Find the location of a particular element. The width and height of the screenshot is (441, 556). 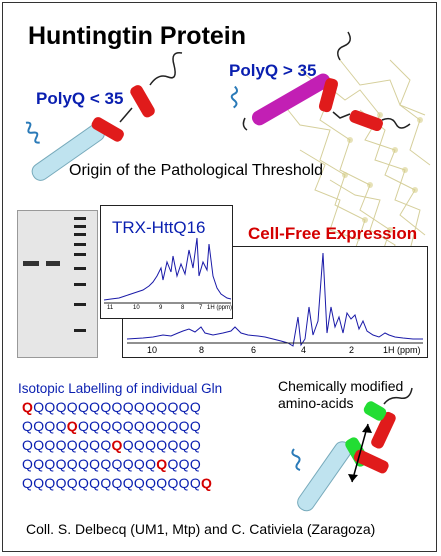

trx-spectrum-trace is located at coordinates (167, 270).